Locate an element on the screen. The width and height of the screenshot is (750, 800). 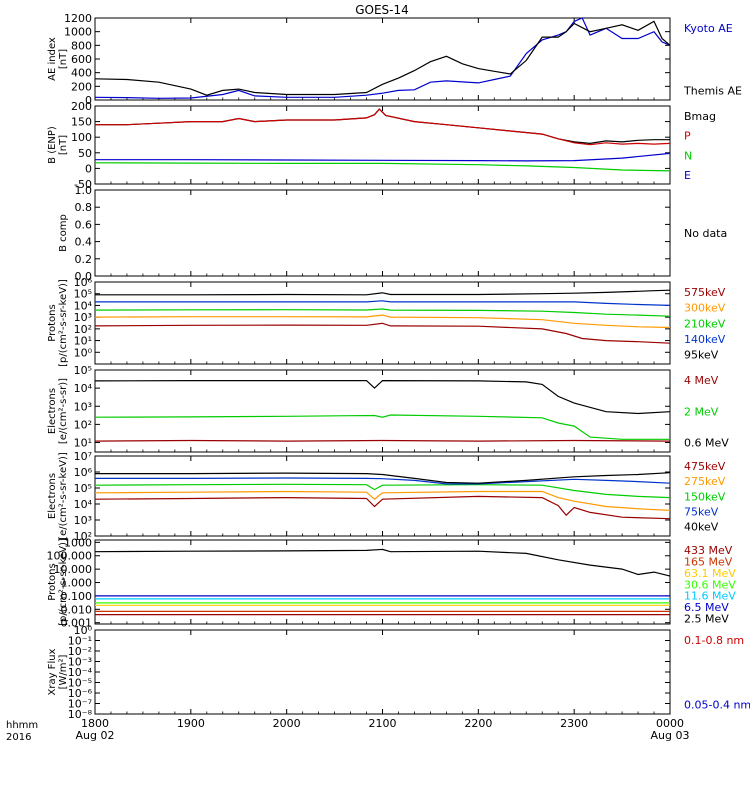
series-line-p is located at coordinates (383, 127).